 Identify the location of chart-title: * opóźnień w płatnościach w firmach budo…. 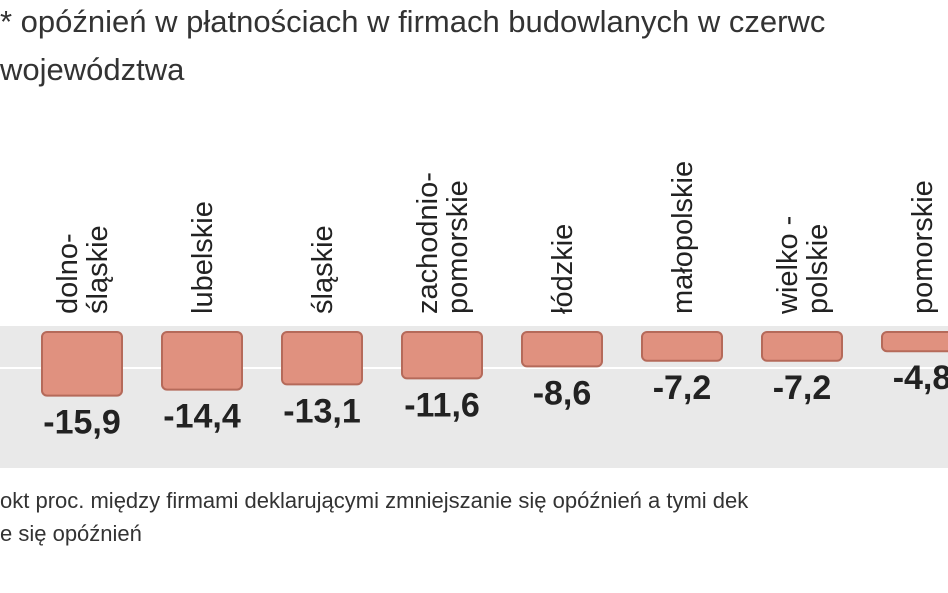
(412, 21).